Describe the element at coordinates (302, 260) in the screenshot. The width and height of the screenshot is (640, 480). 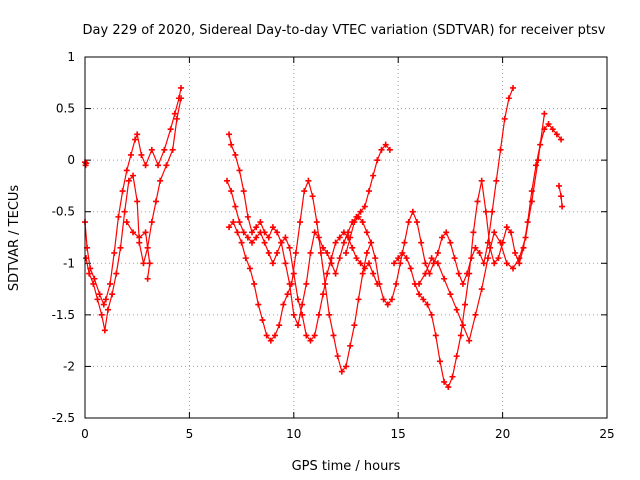
I see `series-s7` at that location.